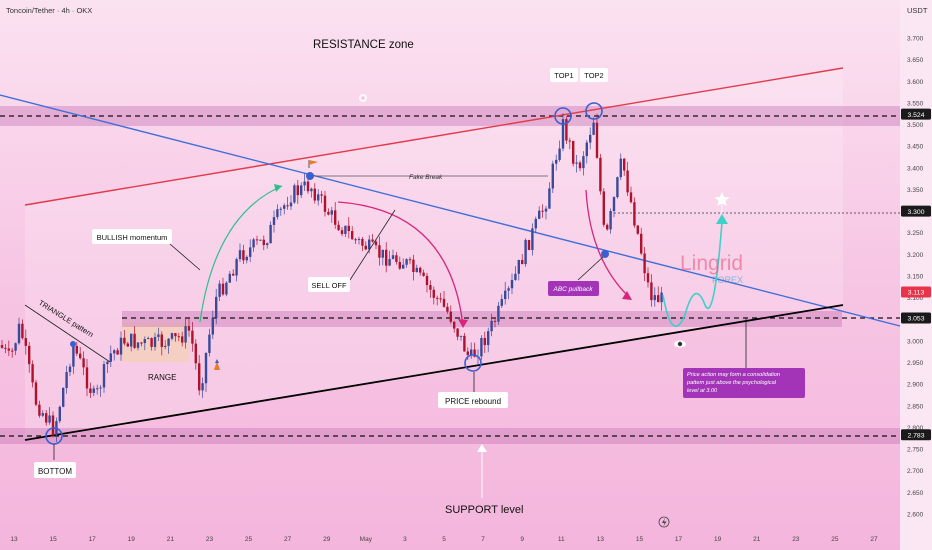  What do you see at coordinates (482, 319) in the screenshot?
I see `mid-zone-band` at bounding box center [482, 319].